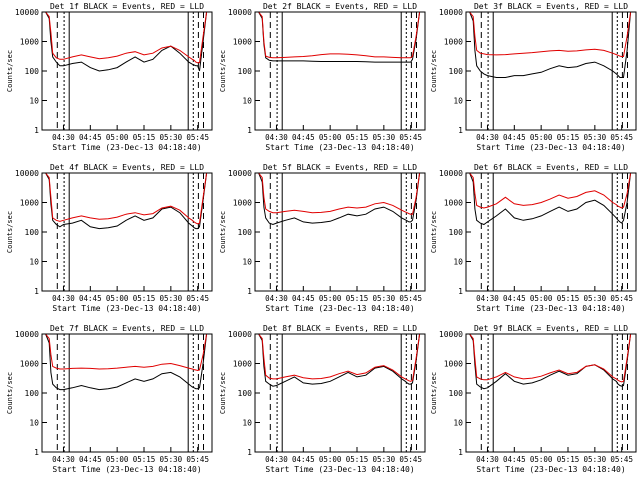 The image size is (640, 480). I want to click on panel-title: Det 4f BLACK = Events, RED = LLD, so click(127, 167).